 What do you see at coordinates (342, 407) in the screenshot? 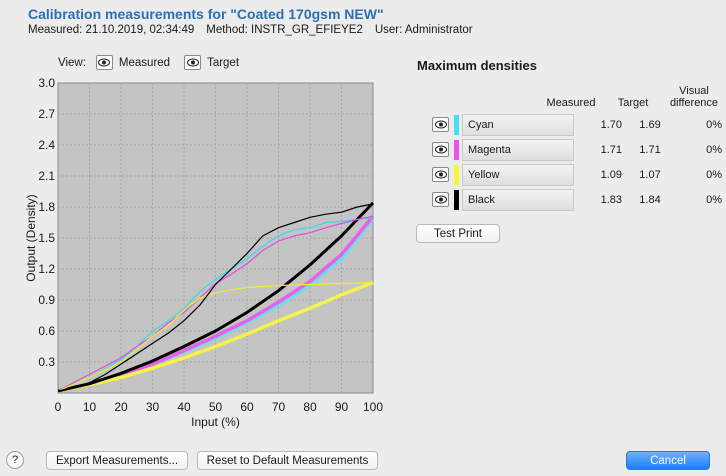
I see `x-tick-label: 90` at bounding box center [342, 407].